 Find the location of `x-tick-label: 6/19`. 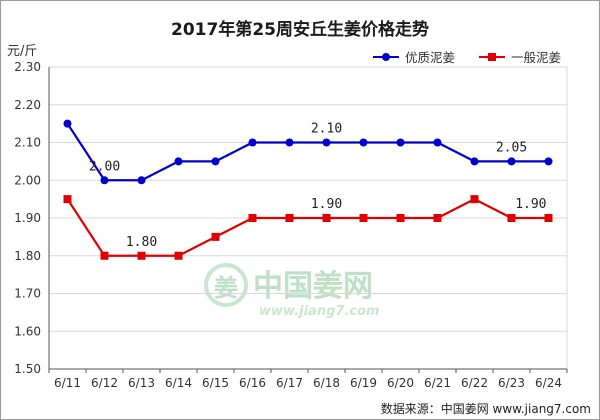

x-tick-label: 6/19 is located at coordinates (363, 383).